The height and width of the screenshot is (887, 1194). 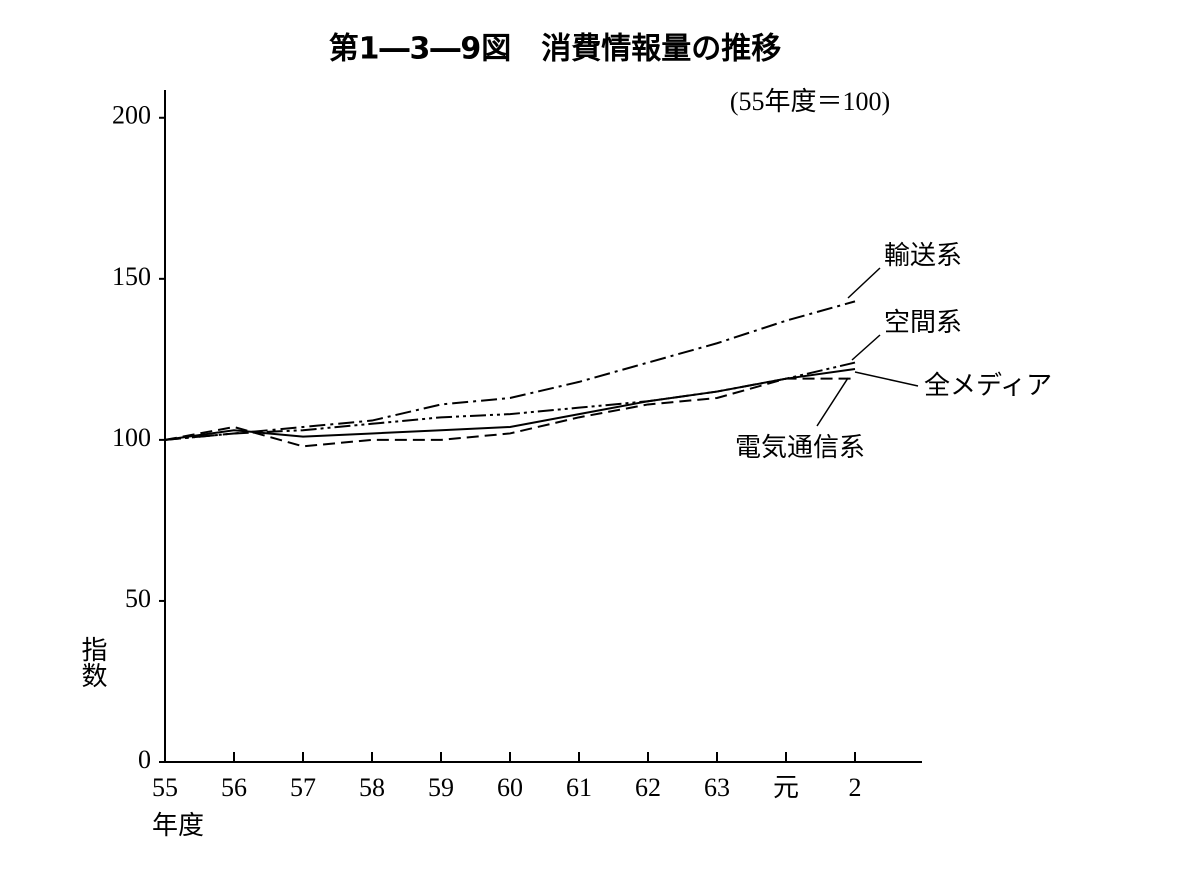 What do you see at coordinates (923, 322) in the screenshot?
I see `series-label: 空間系` at bounding box center [923, 322].